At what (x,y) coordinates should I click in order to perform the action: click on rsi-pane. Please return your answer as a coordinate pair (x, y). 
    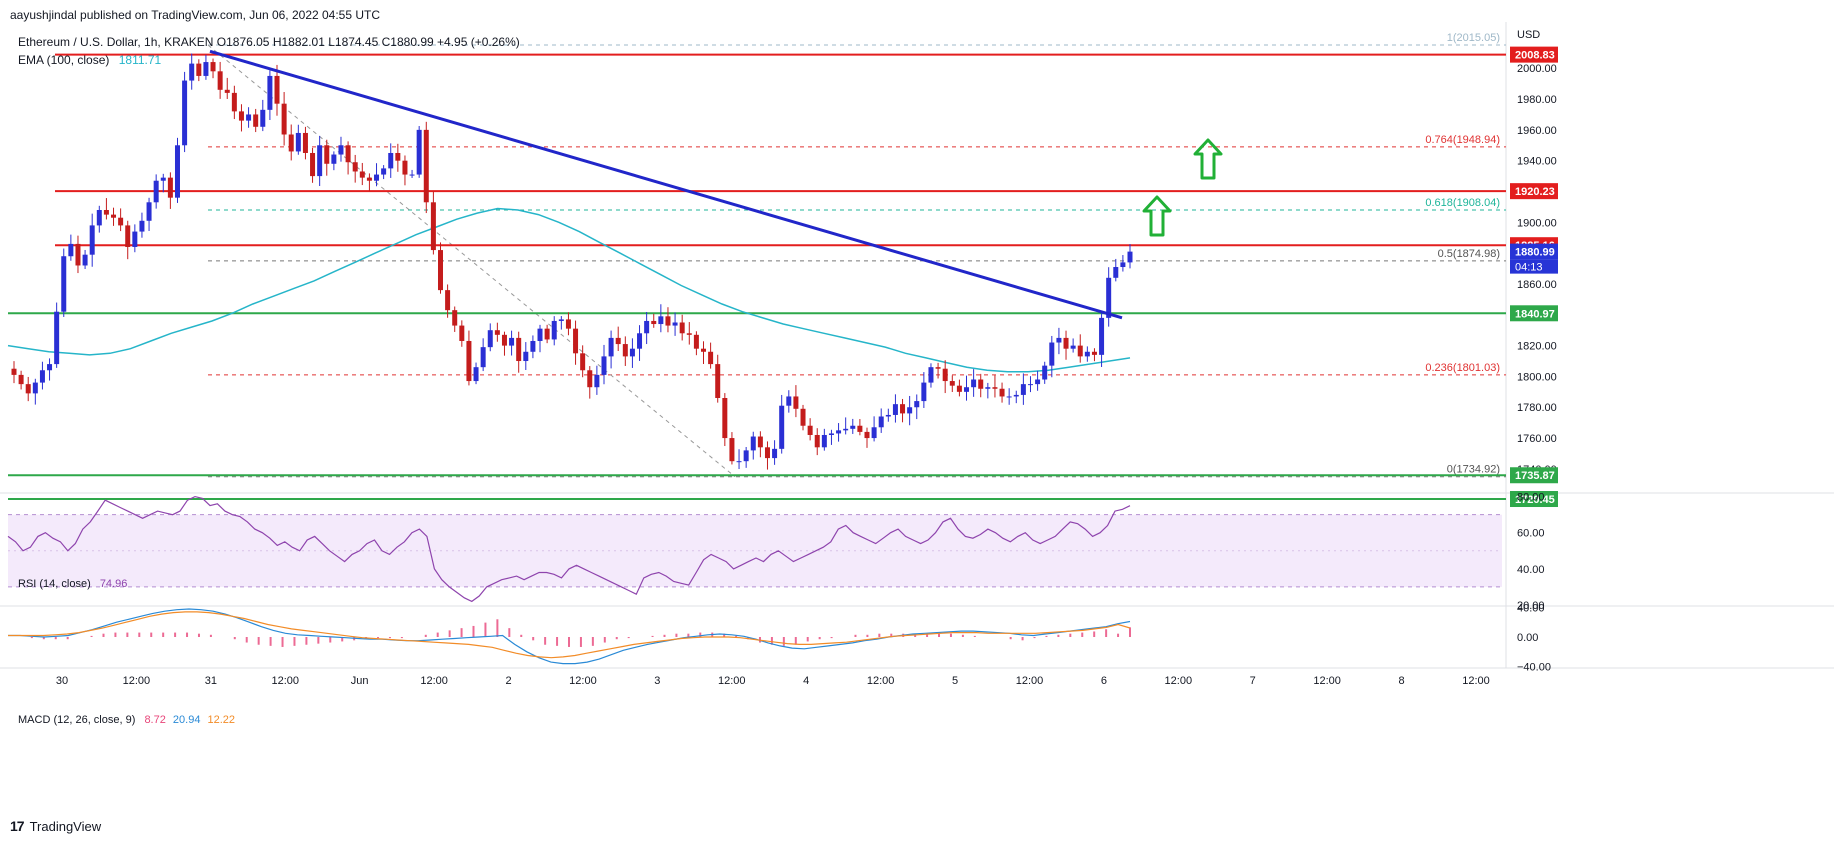
    Looking at the image, I should click on (754, 549).